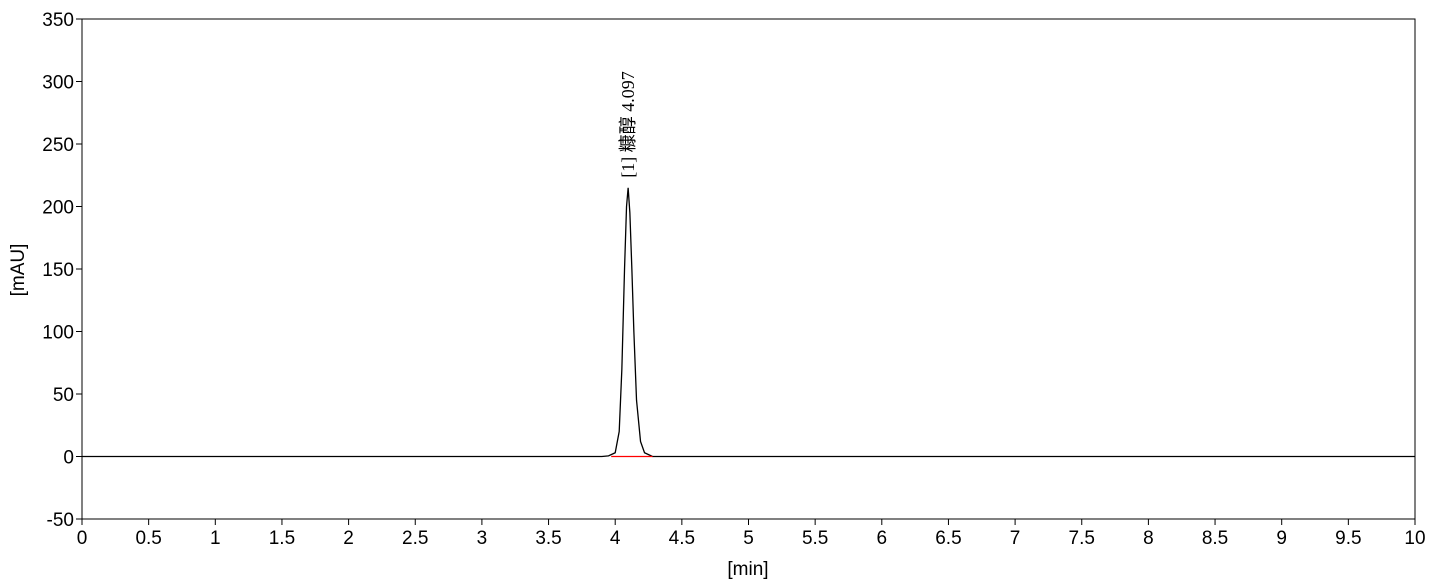 The height and width of the screenshot is (588, 1441). Describe the element at coordinates (58, 333) in the screenshot. I see `y-tick-label: 100` at that location.